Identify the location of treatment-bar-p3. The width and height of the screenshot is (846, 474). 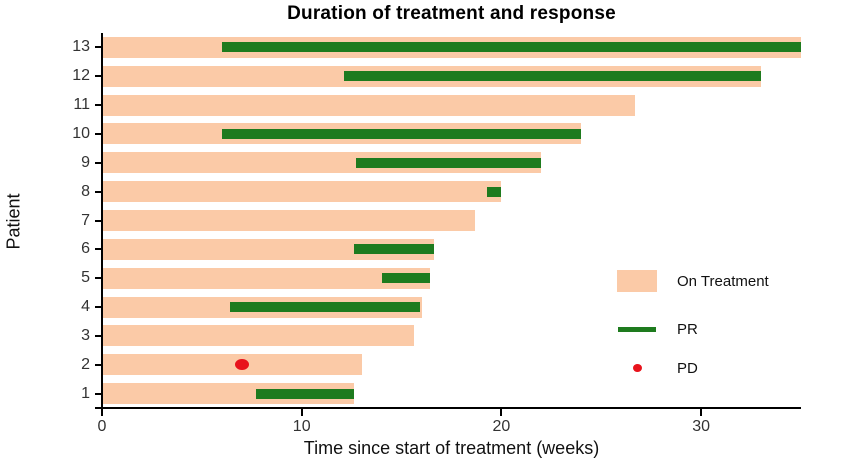
(258, 336).